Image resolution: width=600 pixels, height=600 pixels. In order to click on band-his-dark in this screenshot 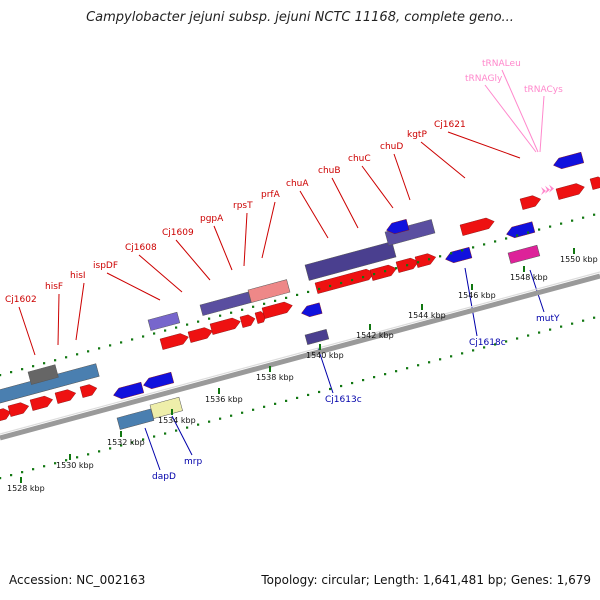, I will do `click(43, 374)`.